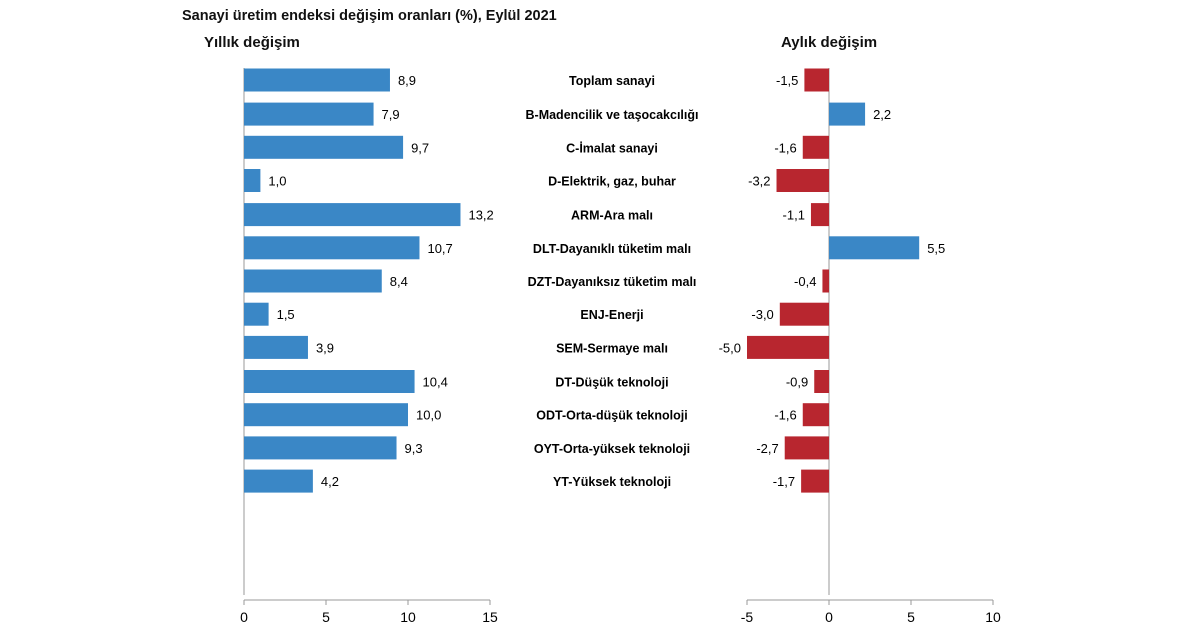  What do you see at coordinates (326, 617) in the screenshot?
I see `left-x-tick-label: 5` at bounding box center [326, 617].